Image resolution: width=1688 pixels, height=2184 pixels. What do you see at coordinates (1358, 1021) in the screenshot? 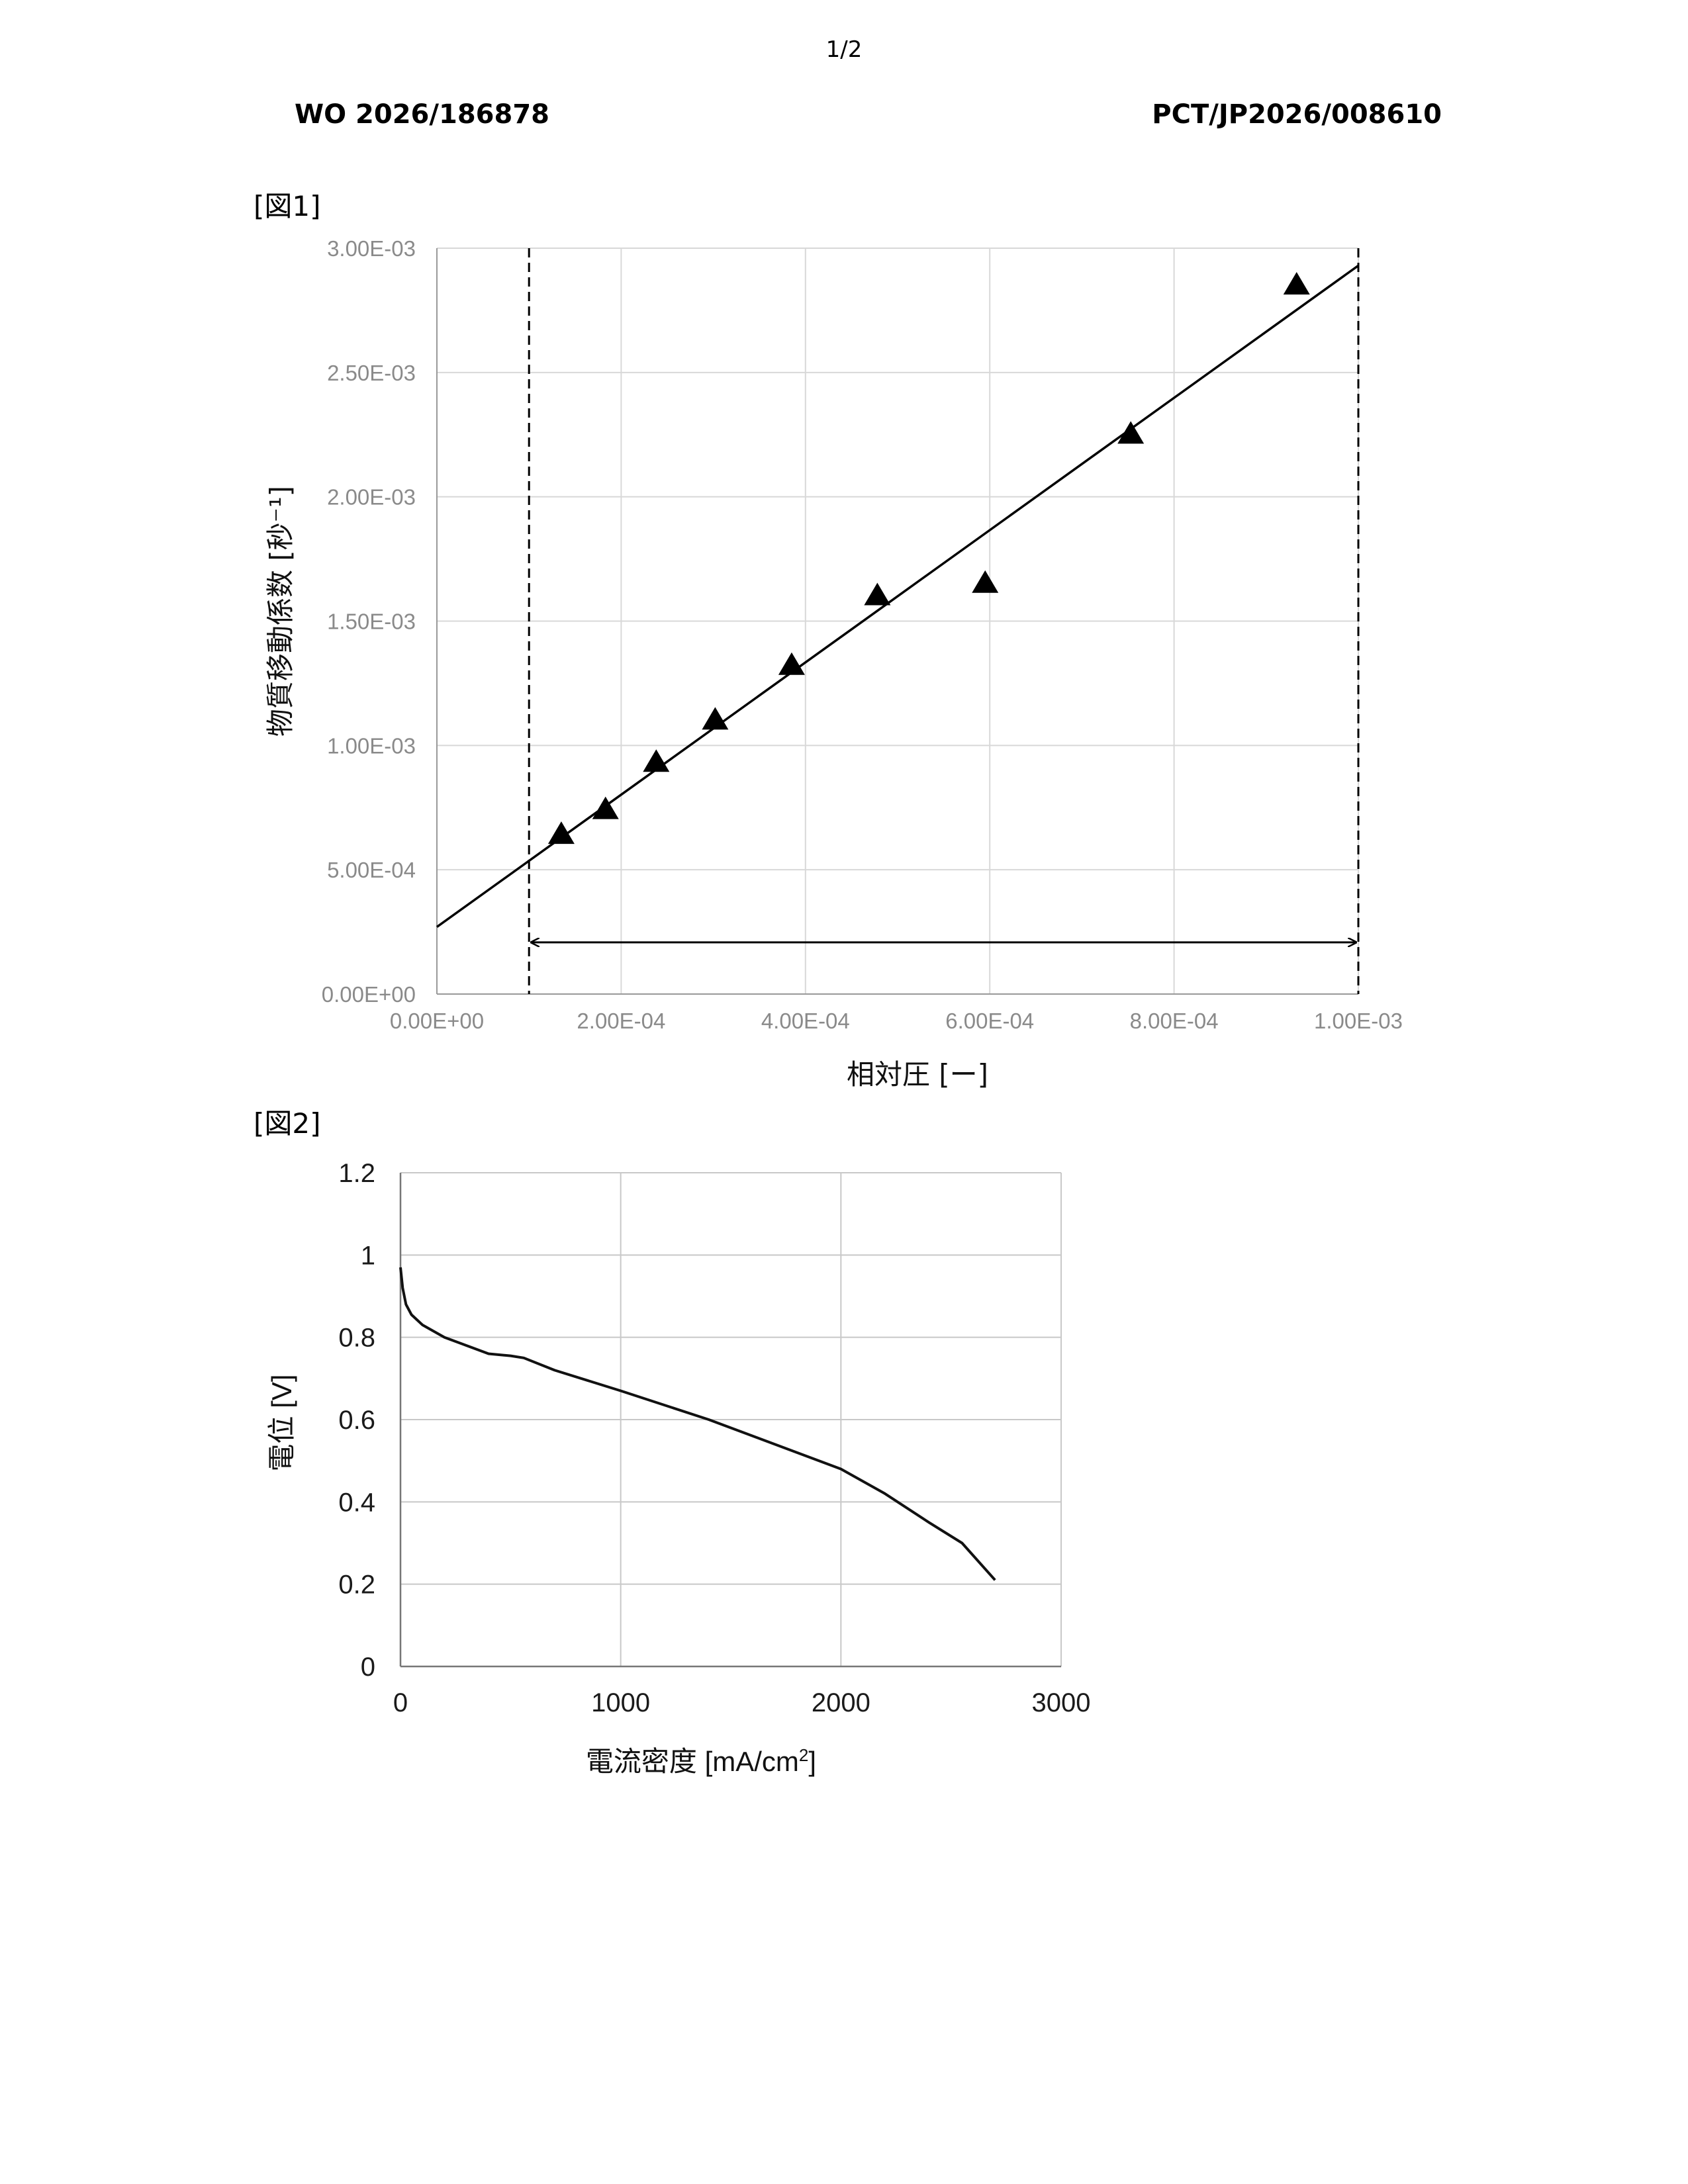
I see `x-tick-label: 1.00E-03` at bounding box center [1358, 1021].